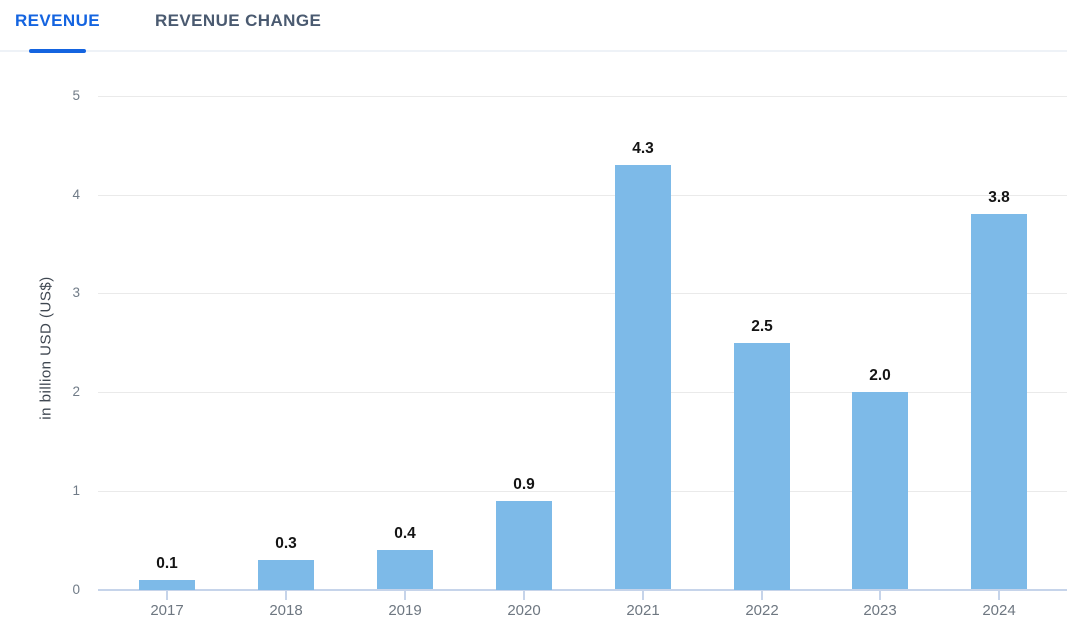 This screenshot has height=635, width=1067. What do you see at coordinates (762, 610) in the screenshot?
I see `x-tick-label-2022: 2022` at bounding box center [762, 610].